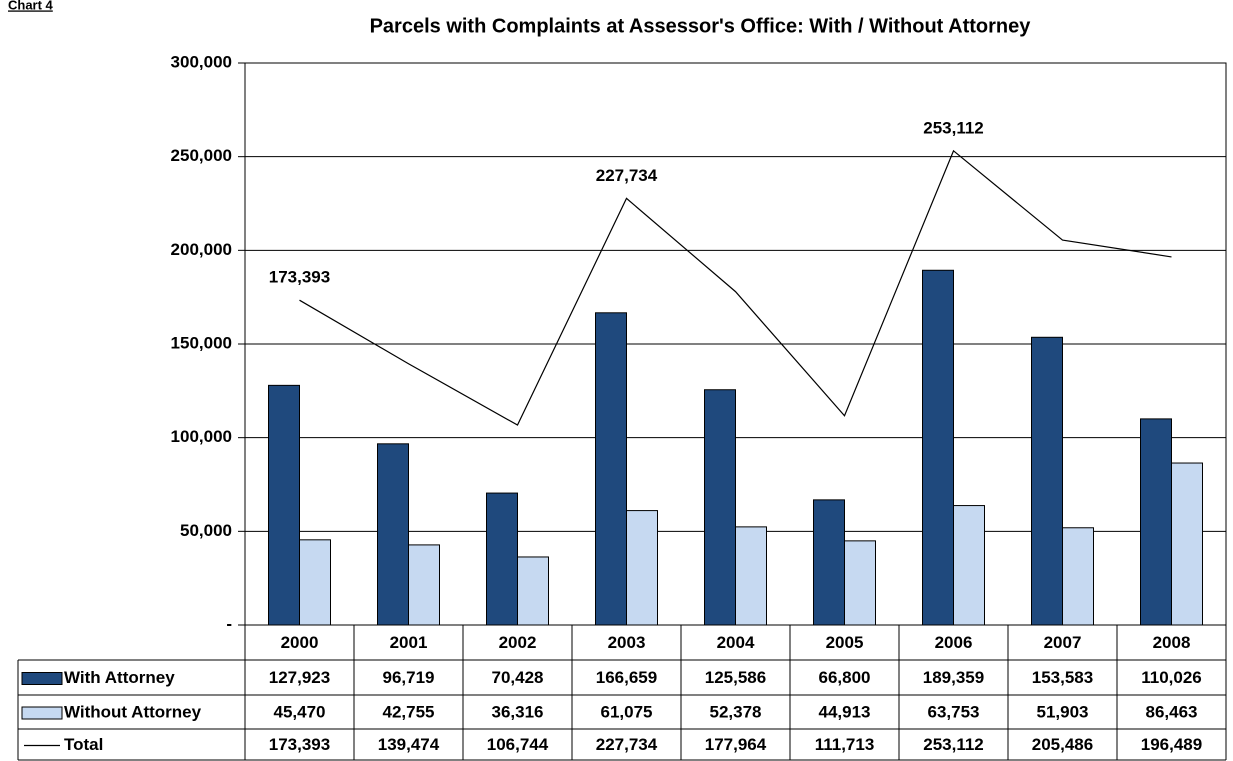 This screenshot has width=1233, height=761. Describe the element at coordinates (845, 642) in the screenshot. I see `x-tick-label: 2005` at that location.